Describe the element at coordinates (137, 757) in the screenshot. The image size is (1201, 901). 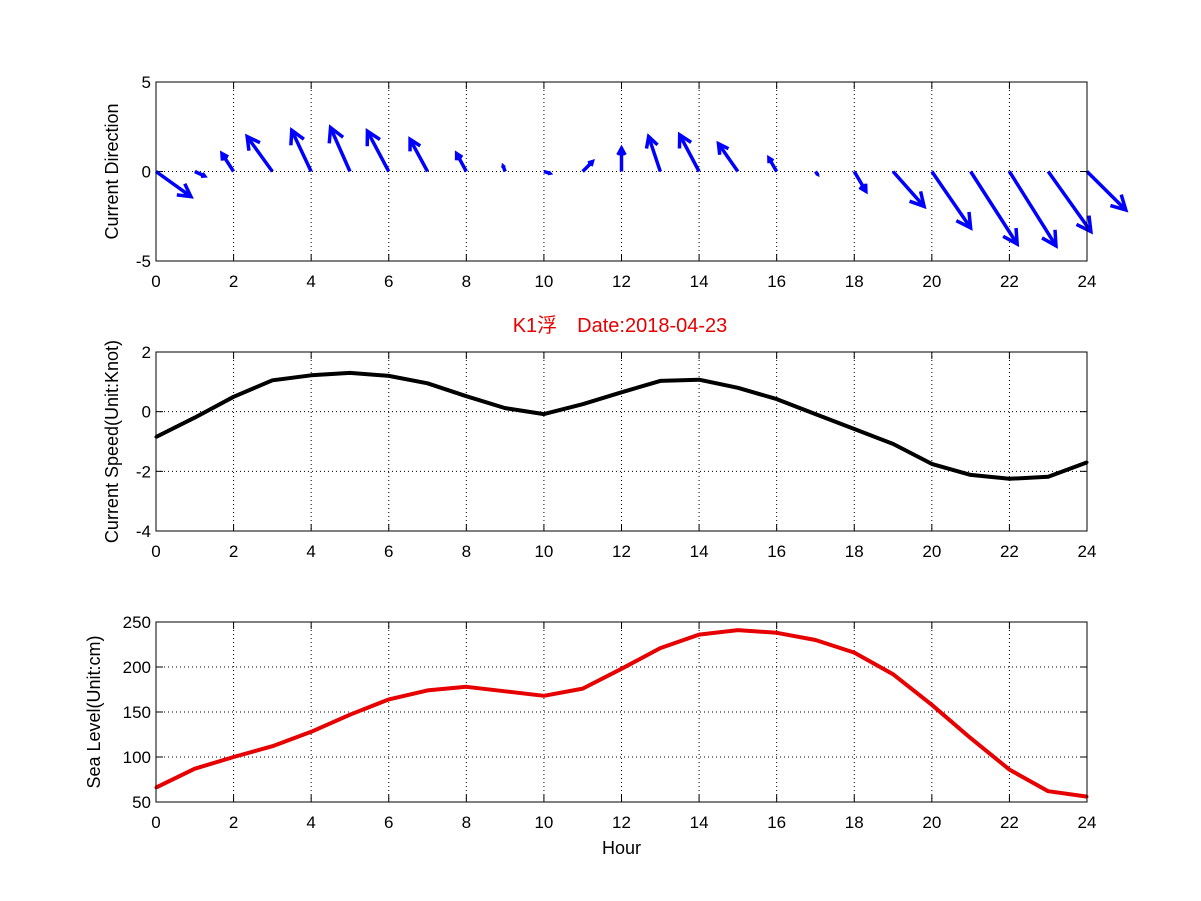
I see `y-tick-label: 100` at that location.